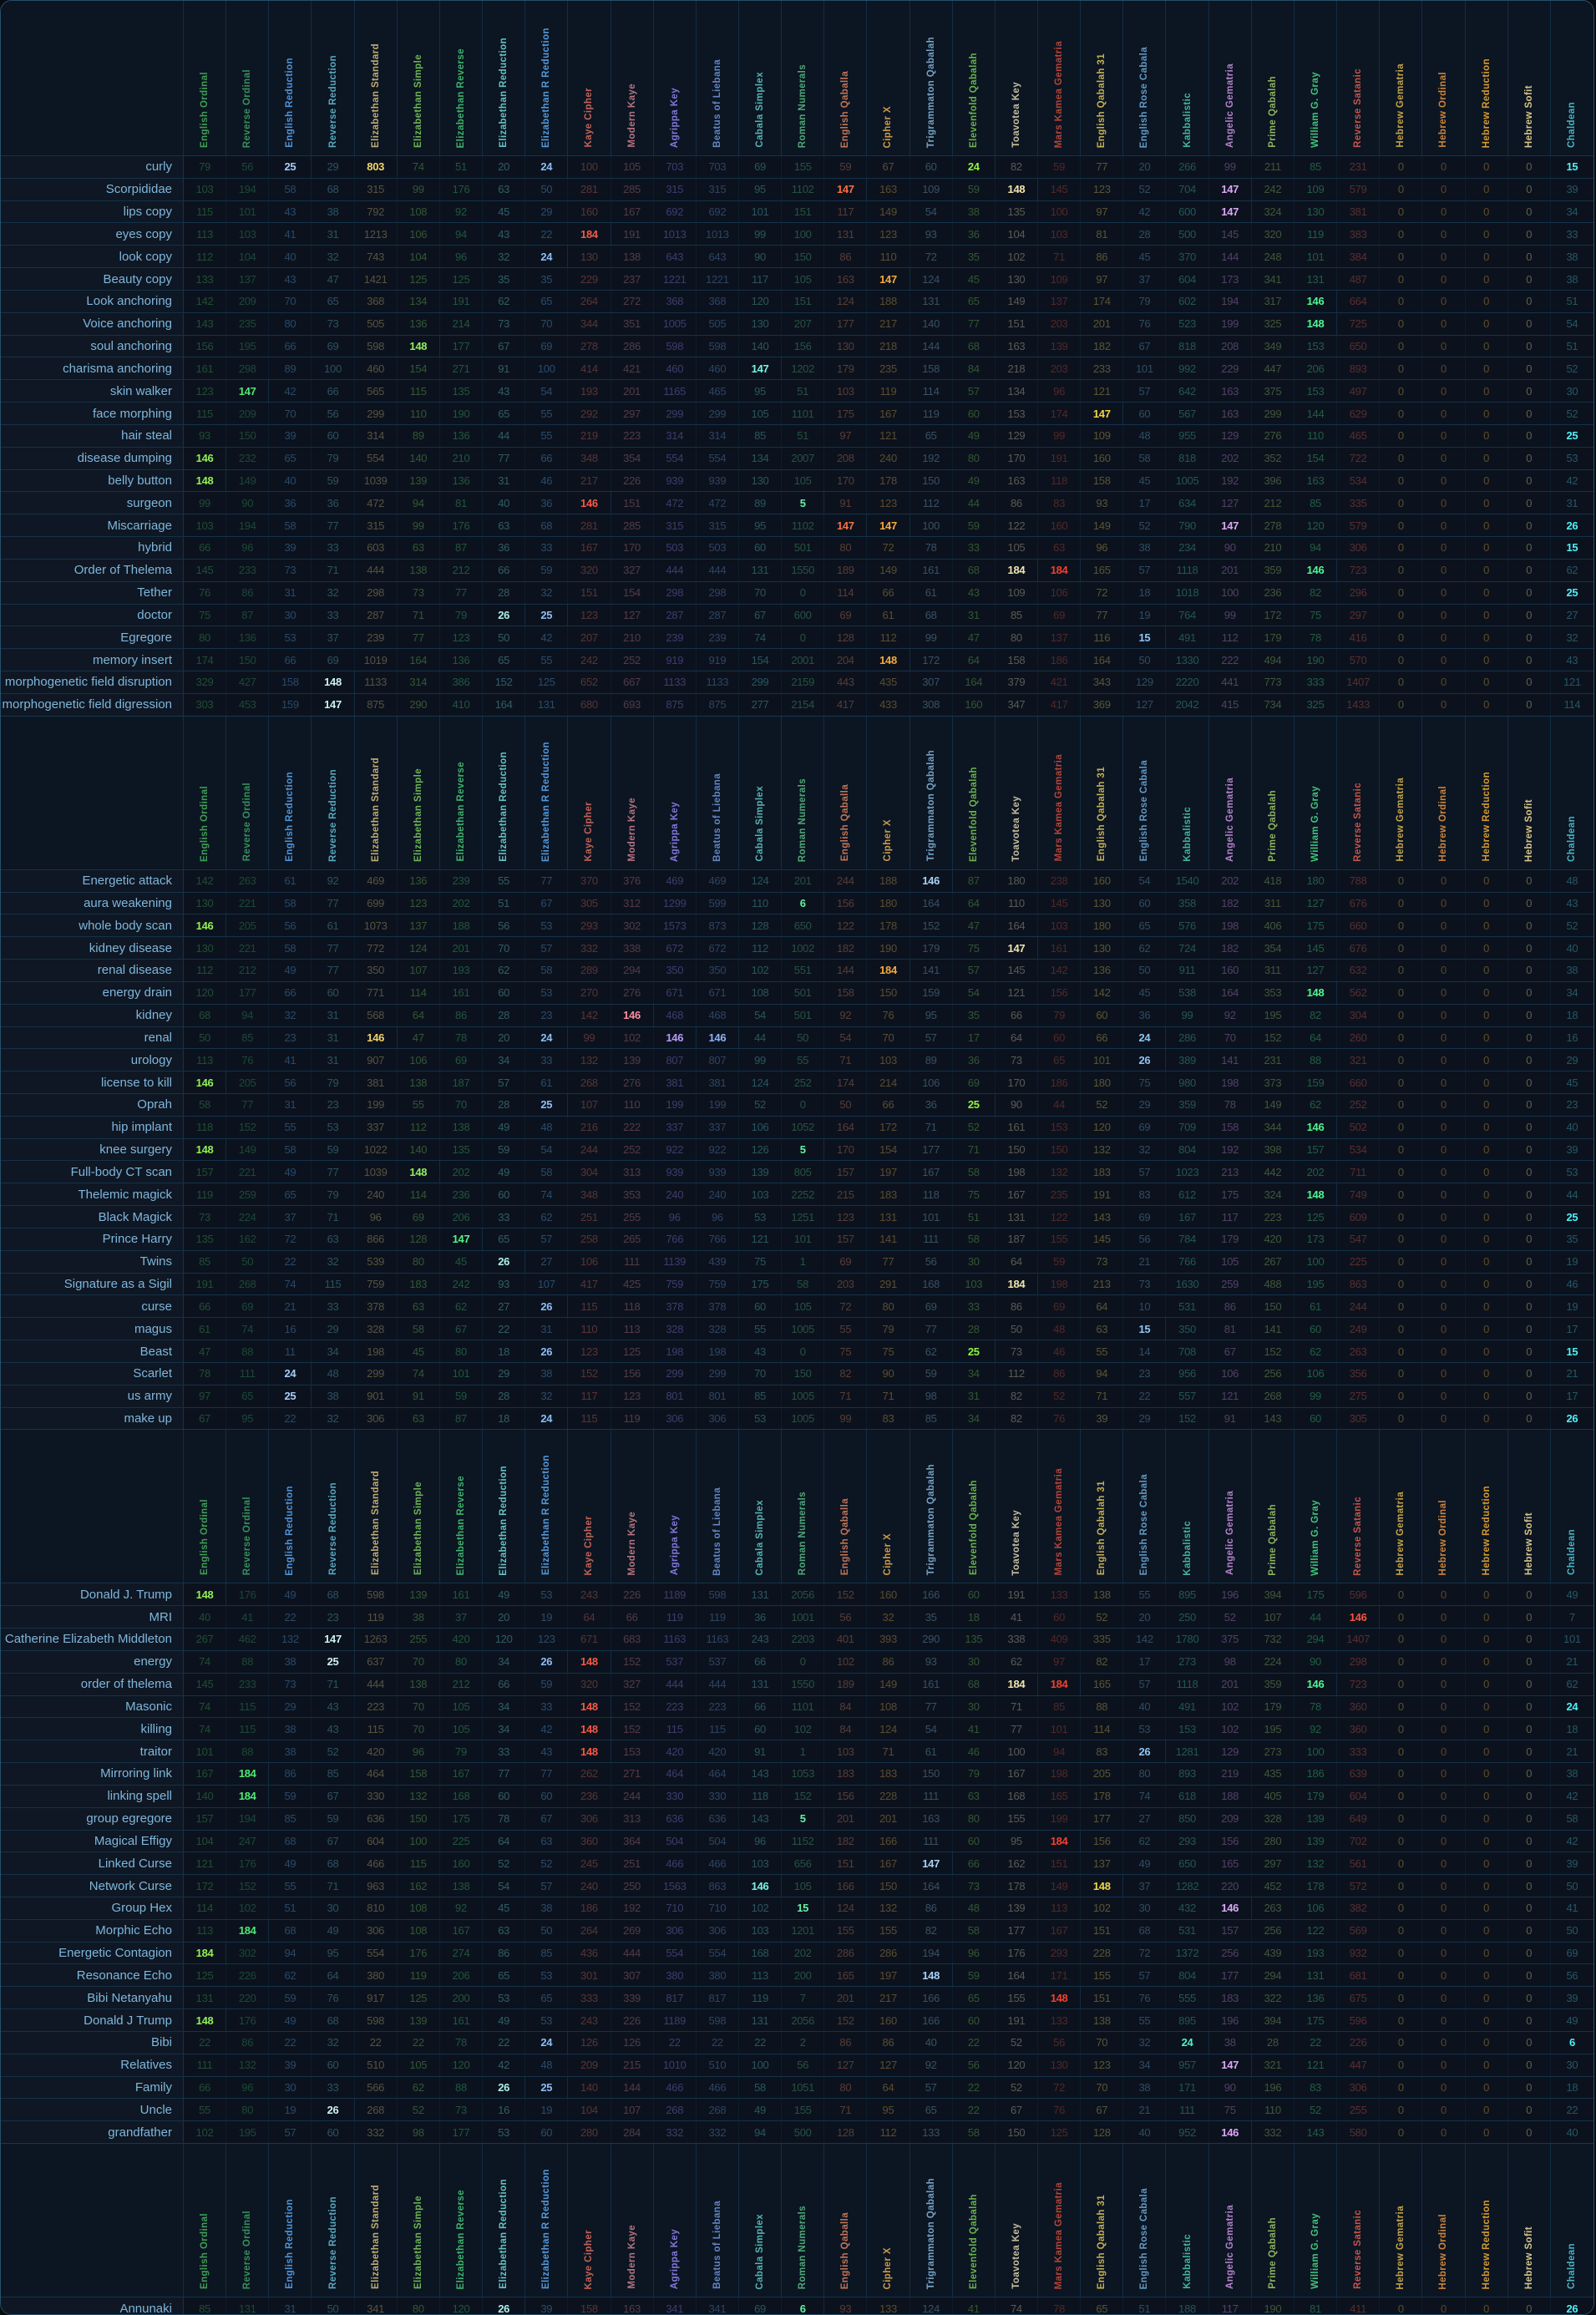  Describe the element at coordinates (92, 1998) in the screenshot. I see `row-label: Bibi Netanyahu` at that location.